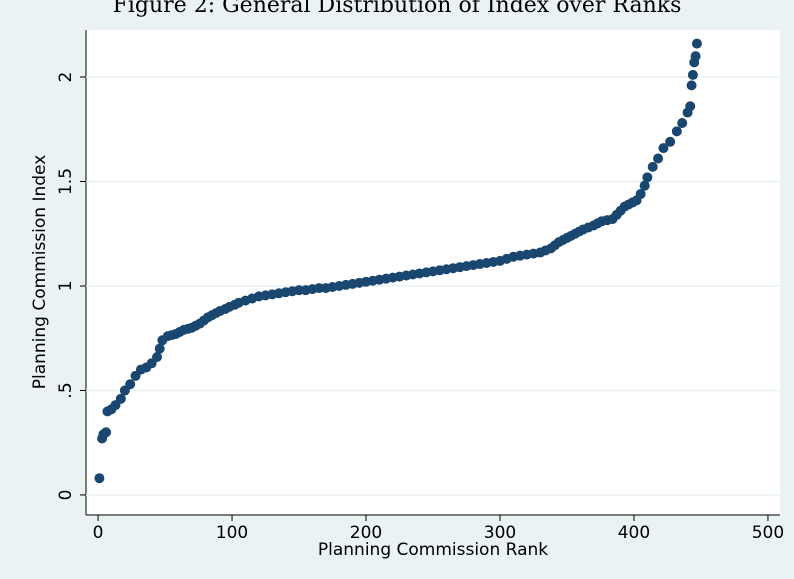 The height and width of the screenshot is (579, 794). I want to click on x-tick-label: 200, so click(366, 533).